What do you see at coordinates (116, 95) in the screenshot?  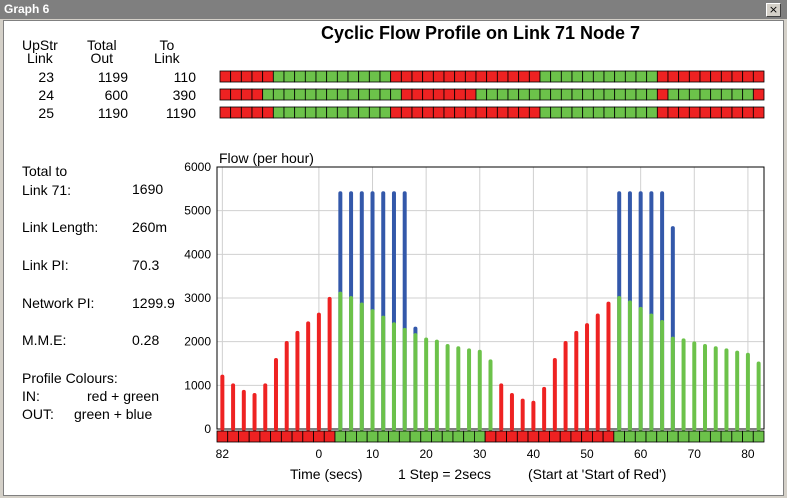 I see `row-2-total-out: 600` at bounding box center [116, 95].